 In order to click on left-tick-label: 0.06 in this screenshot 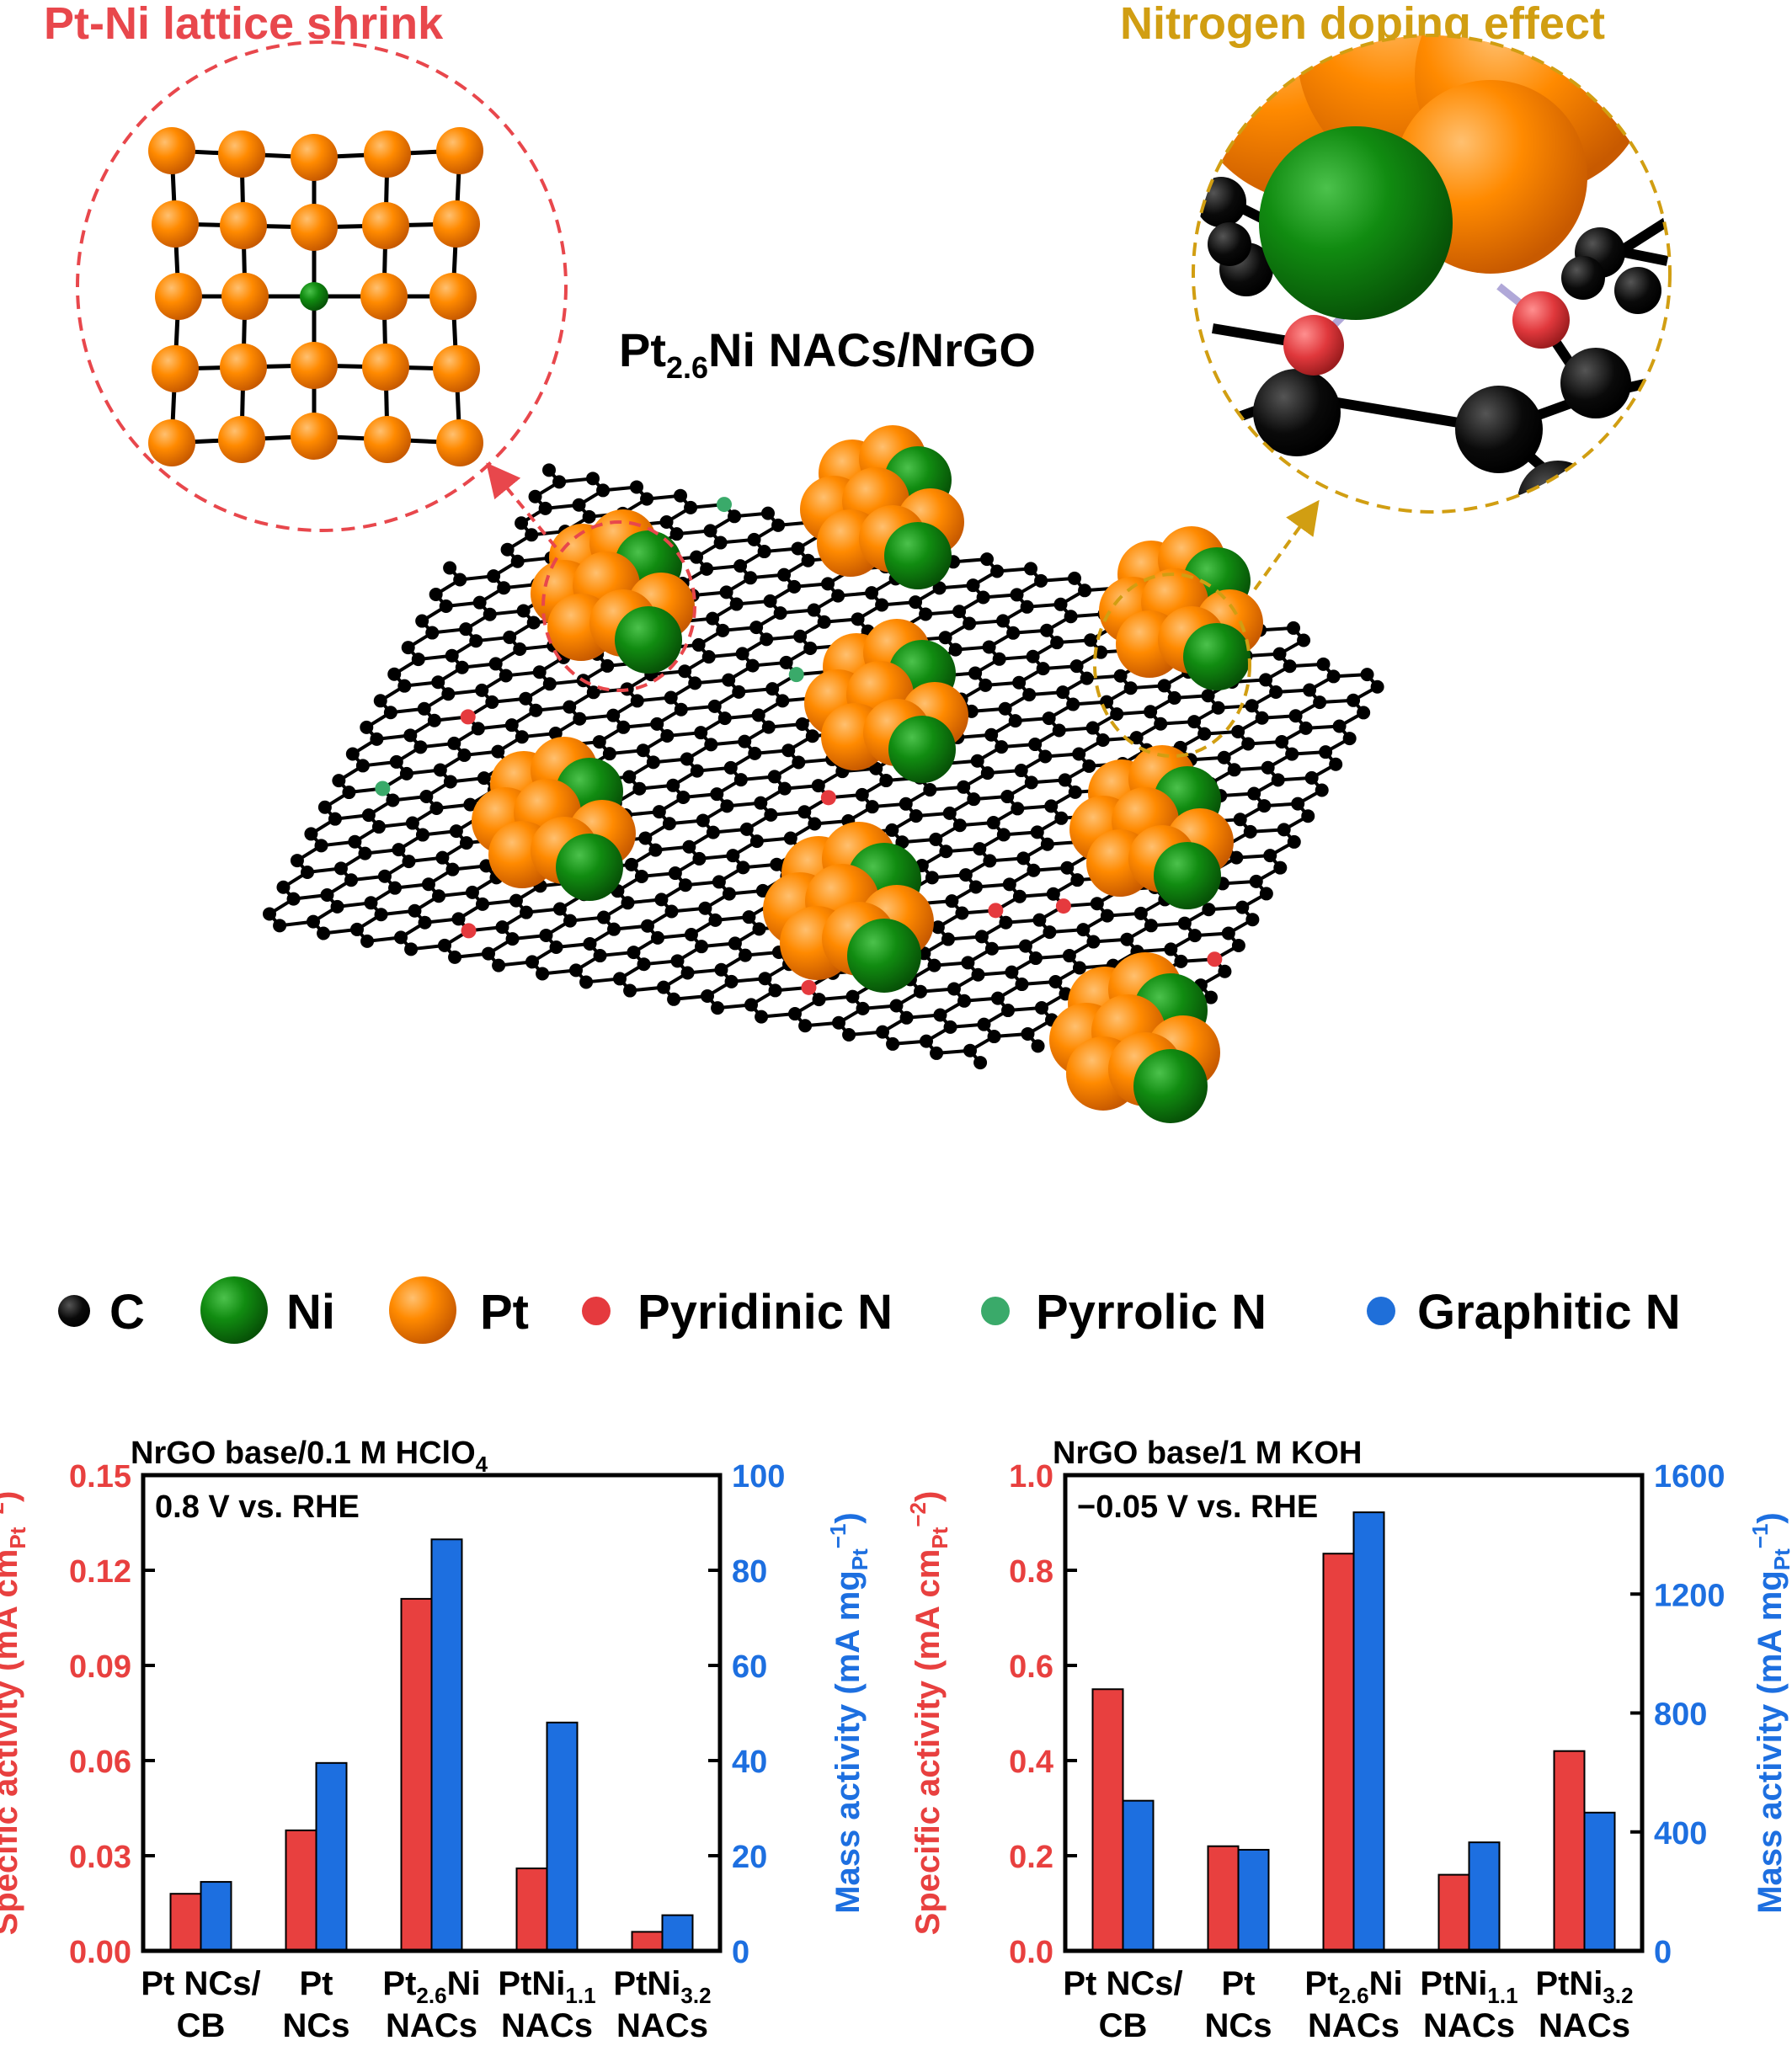, I will do `click(100, 1763)`.